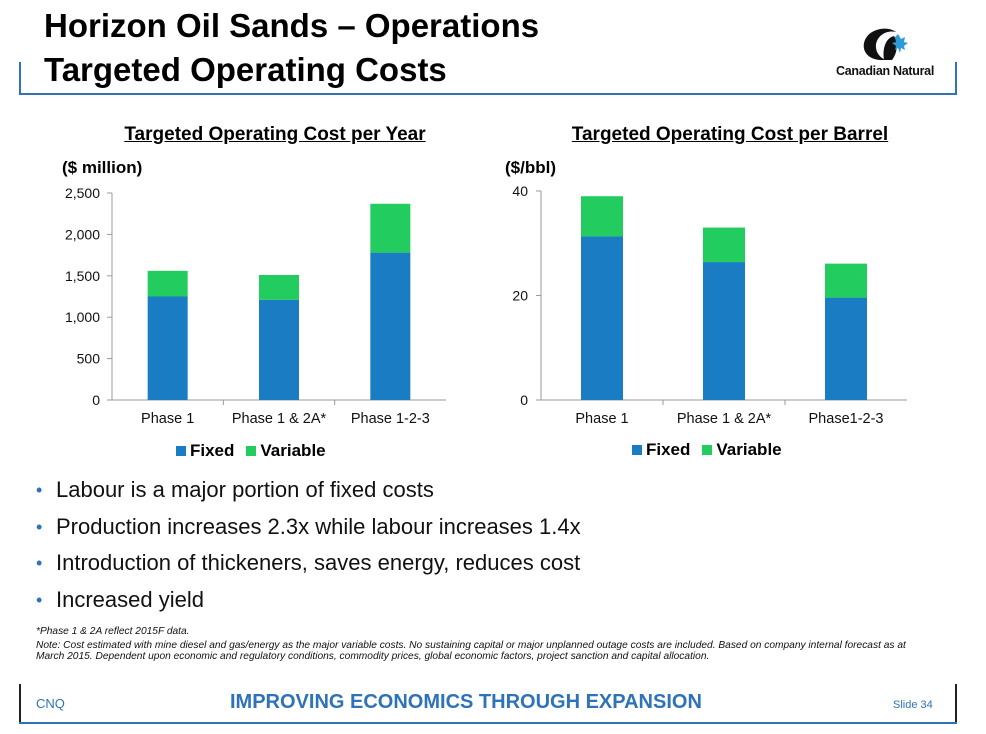  I want to click on bullet-item: • Increased yield, so click(308, 600).